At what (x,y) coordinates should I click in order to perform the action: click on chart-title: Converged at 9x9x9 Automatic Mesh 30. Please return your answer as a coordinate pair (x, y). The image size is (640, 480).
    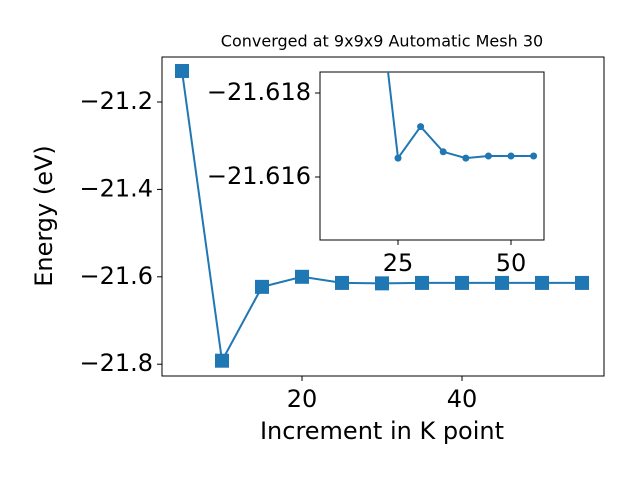
    Looking at the image, I should click on (382, 41).